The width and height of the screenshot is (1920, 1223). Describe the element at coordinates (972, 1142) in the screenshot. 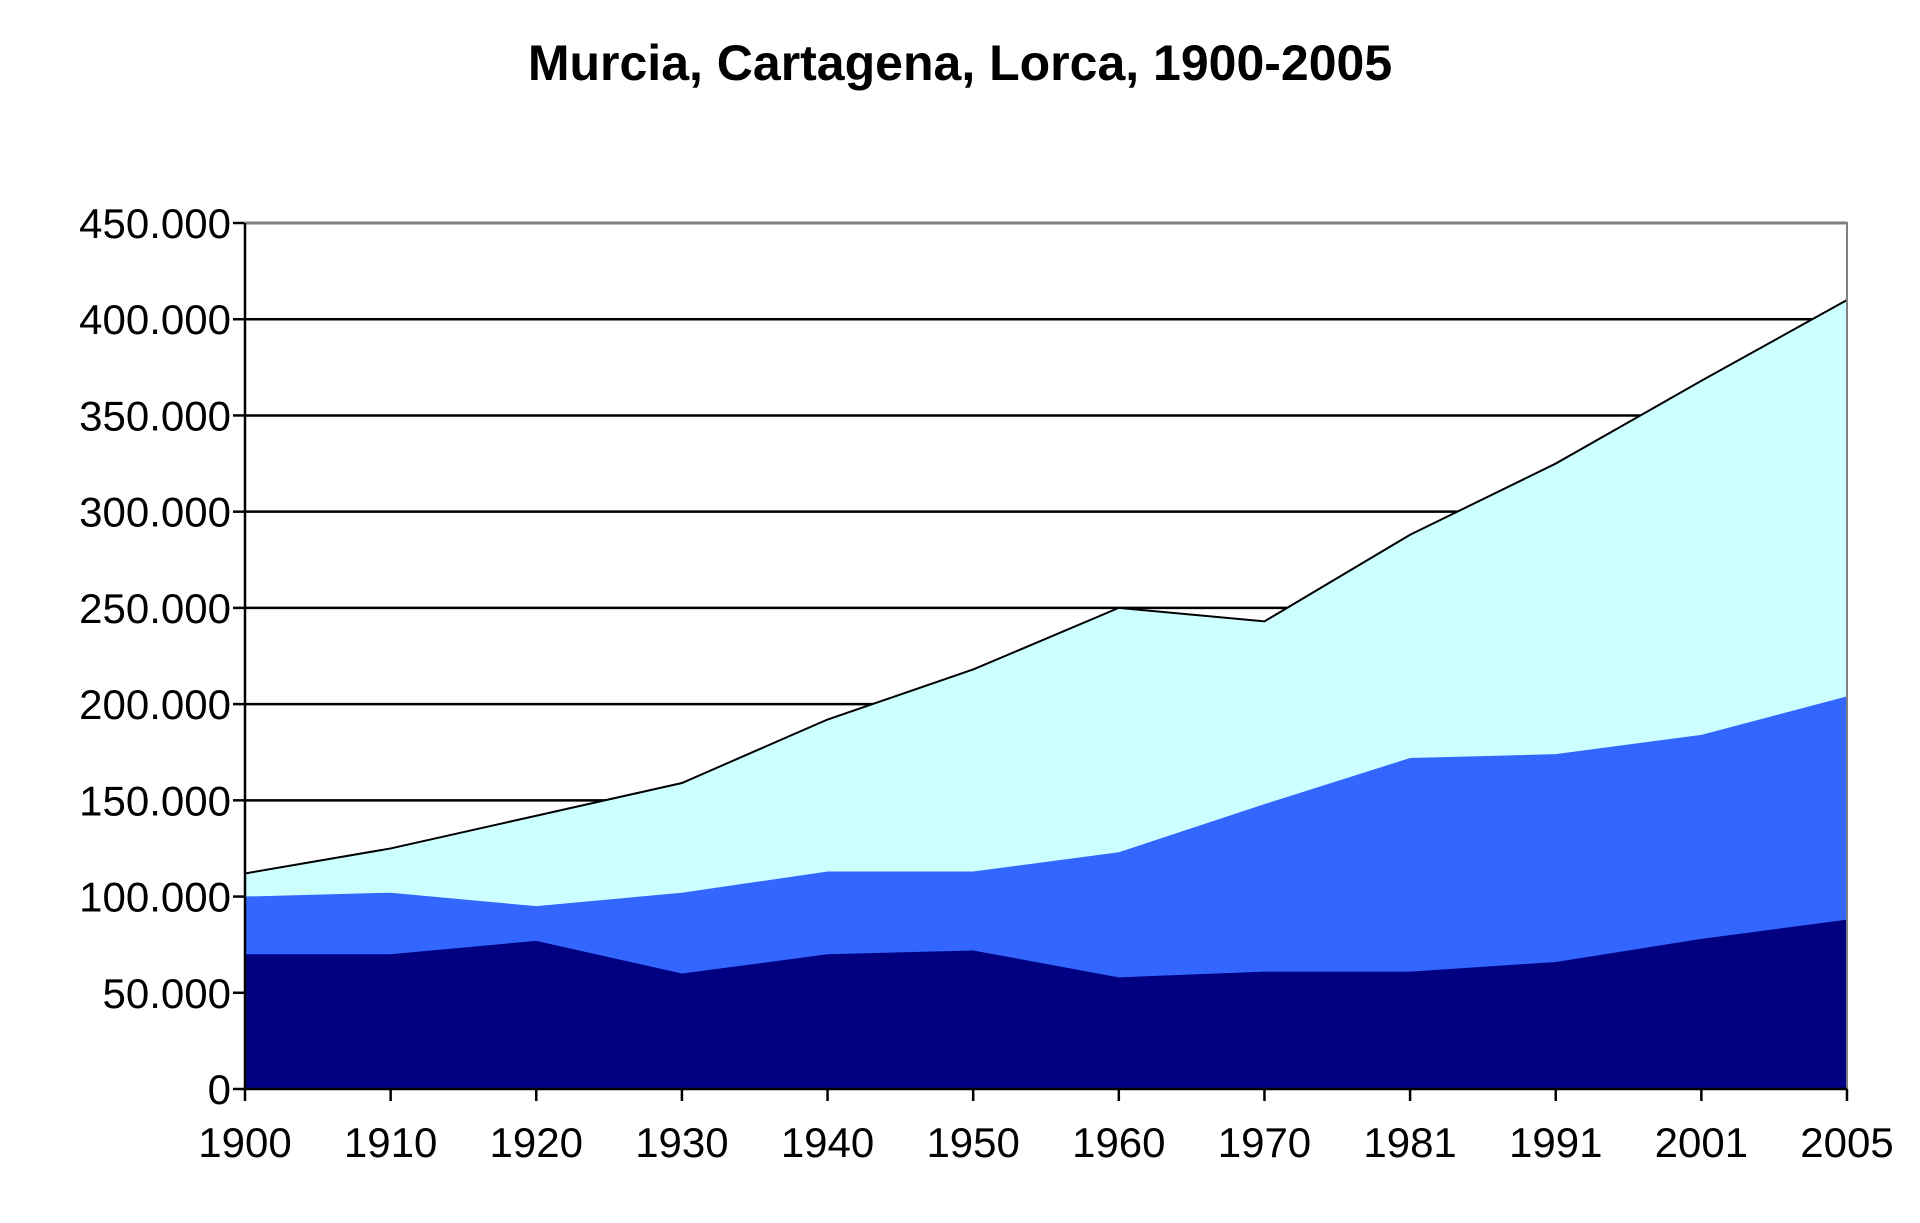

I see `x-tick-label: 1950` at that location.